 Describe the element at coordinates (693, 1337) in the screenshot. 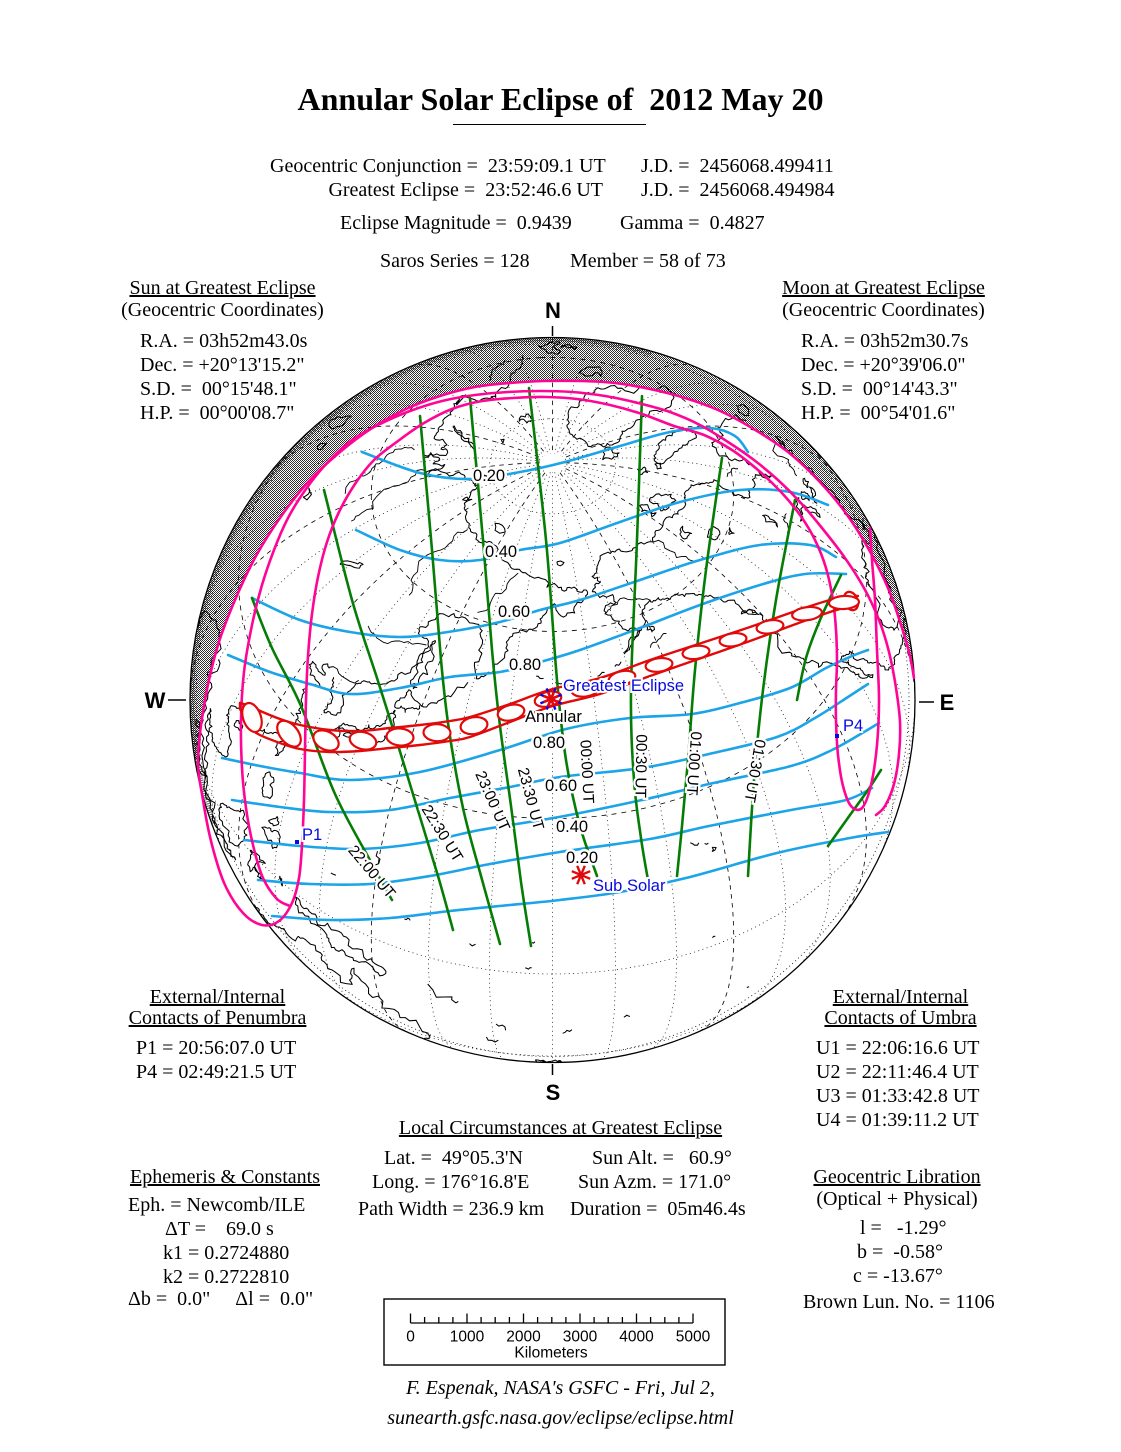

I see `svg-text: 5000` at that location.